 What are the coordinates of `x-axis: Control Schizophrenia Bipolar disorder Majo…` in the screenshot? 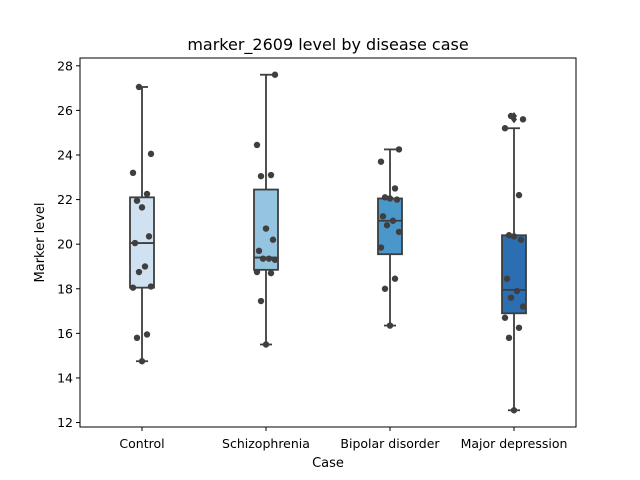 It's located at (343, 439).